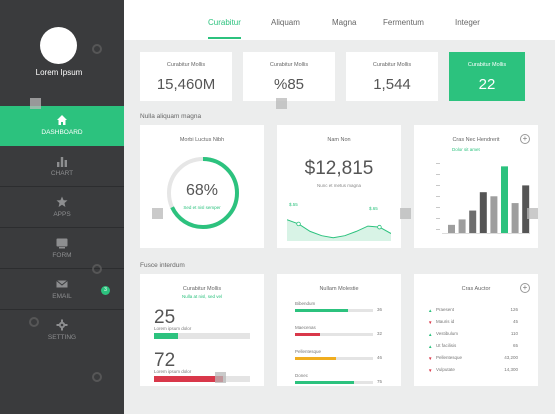  What do you see at coordinates (403, 22) in the screenshot?
I see `tab-fermentum: Fermentum` at bounding box center [403, 22].